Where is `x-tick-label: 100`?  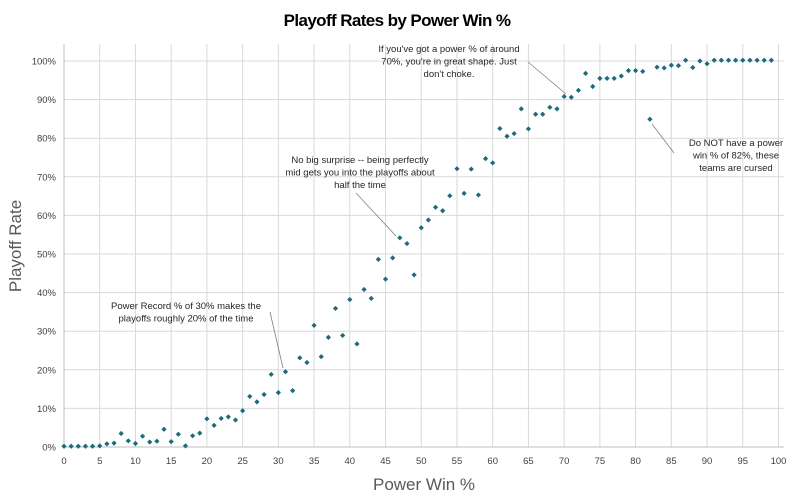
x-tick-label: 100 is located at coordinates (779, 461).